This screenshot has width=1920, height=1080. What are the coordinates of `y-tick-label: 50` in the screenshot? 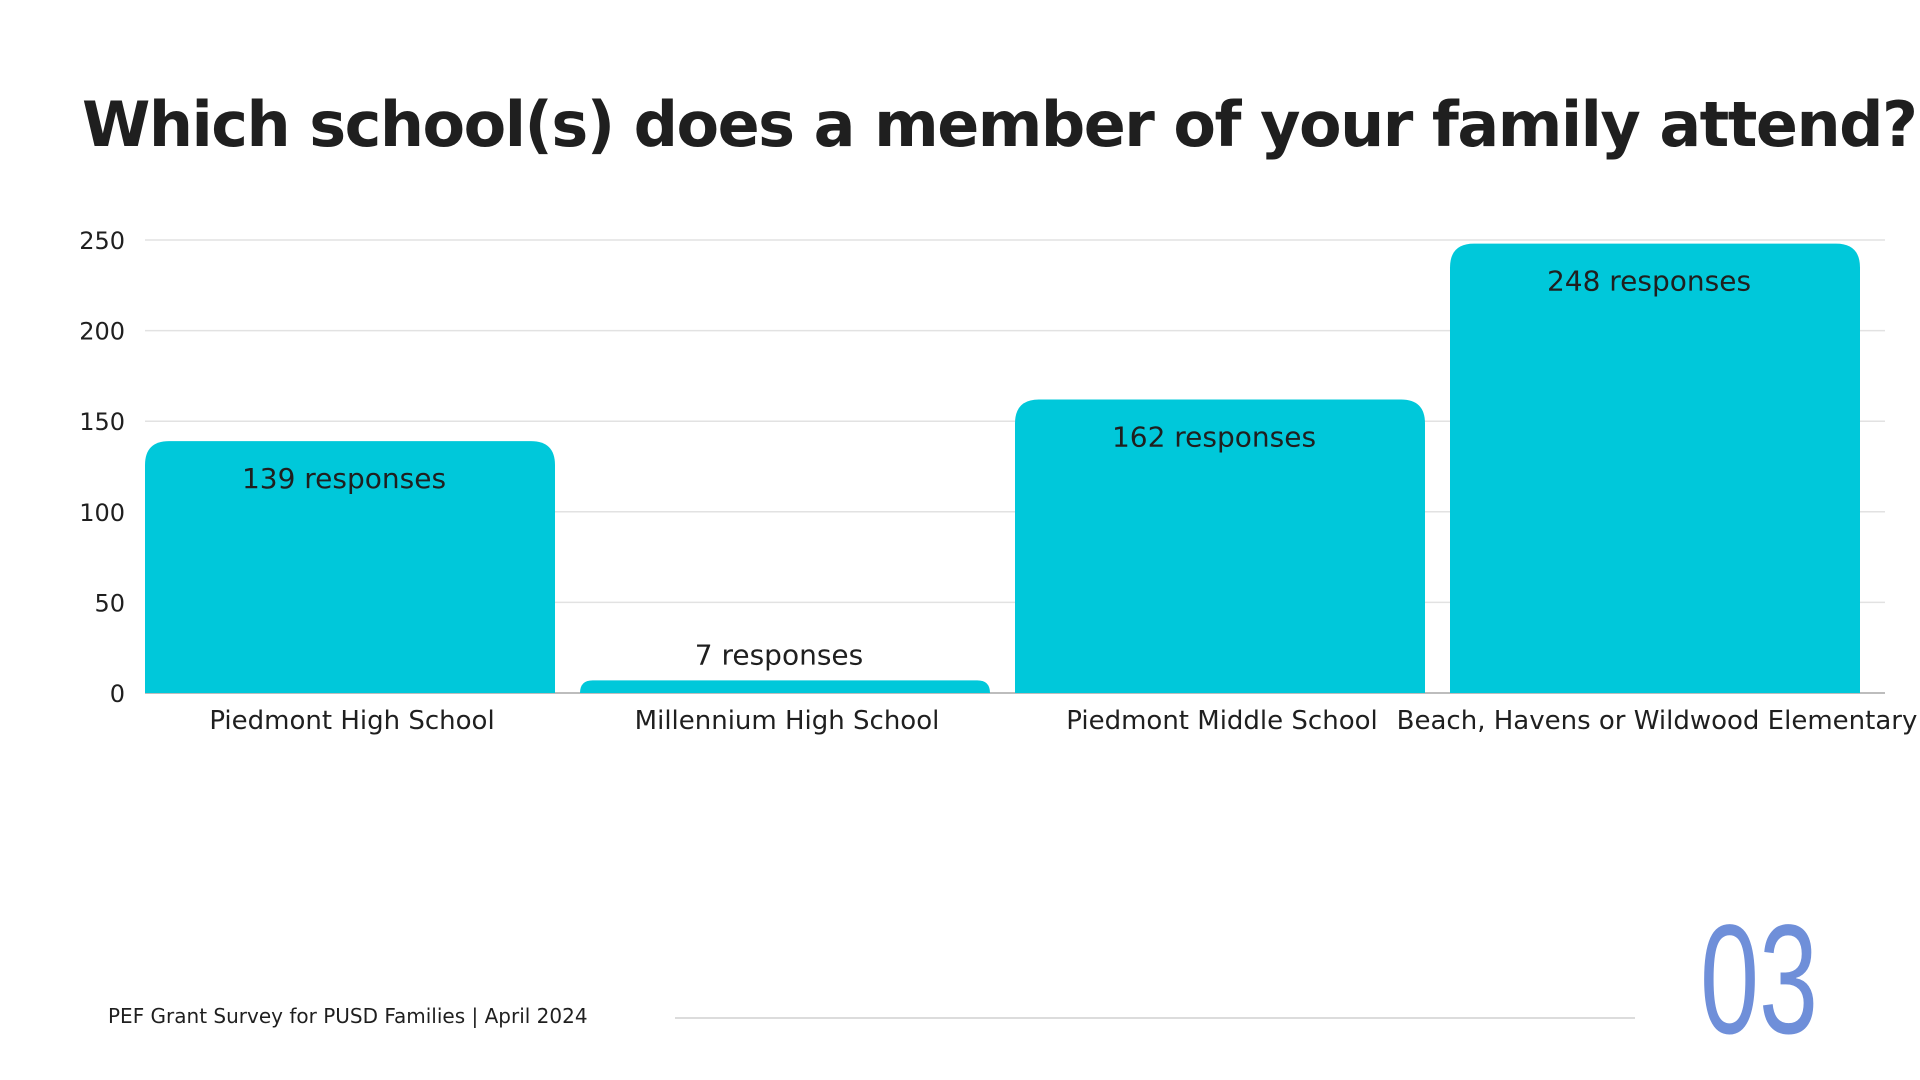 It's located at (109, 603).